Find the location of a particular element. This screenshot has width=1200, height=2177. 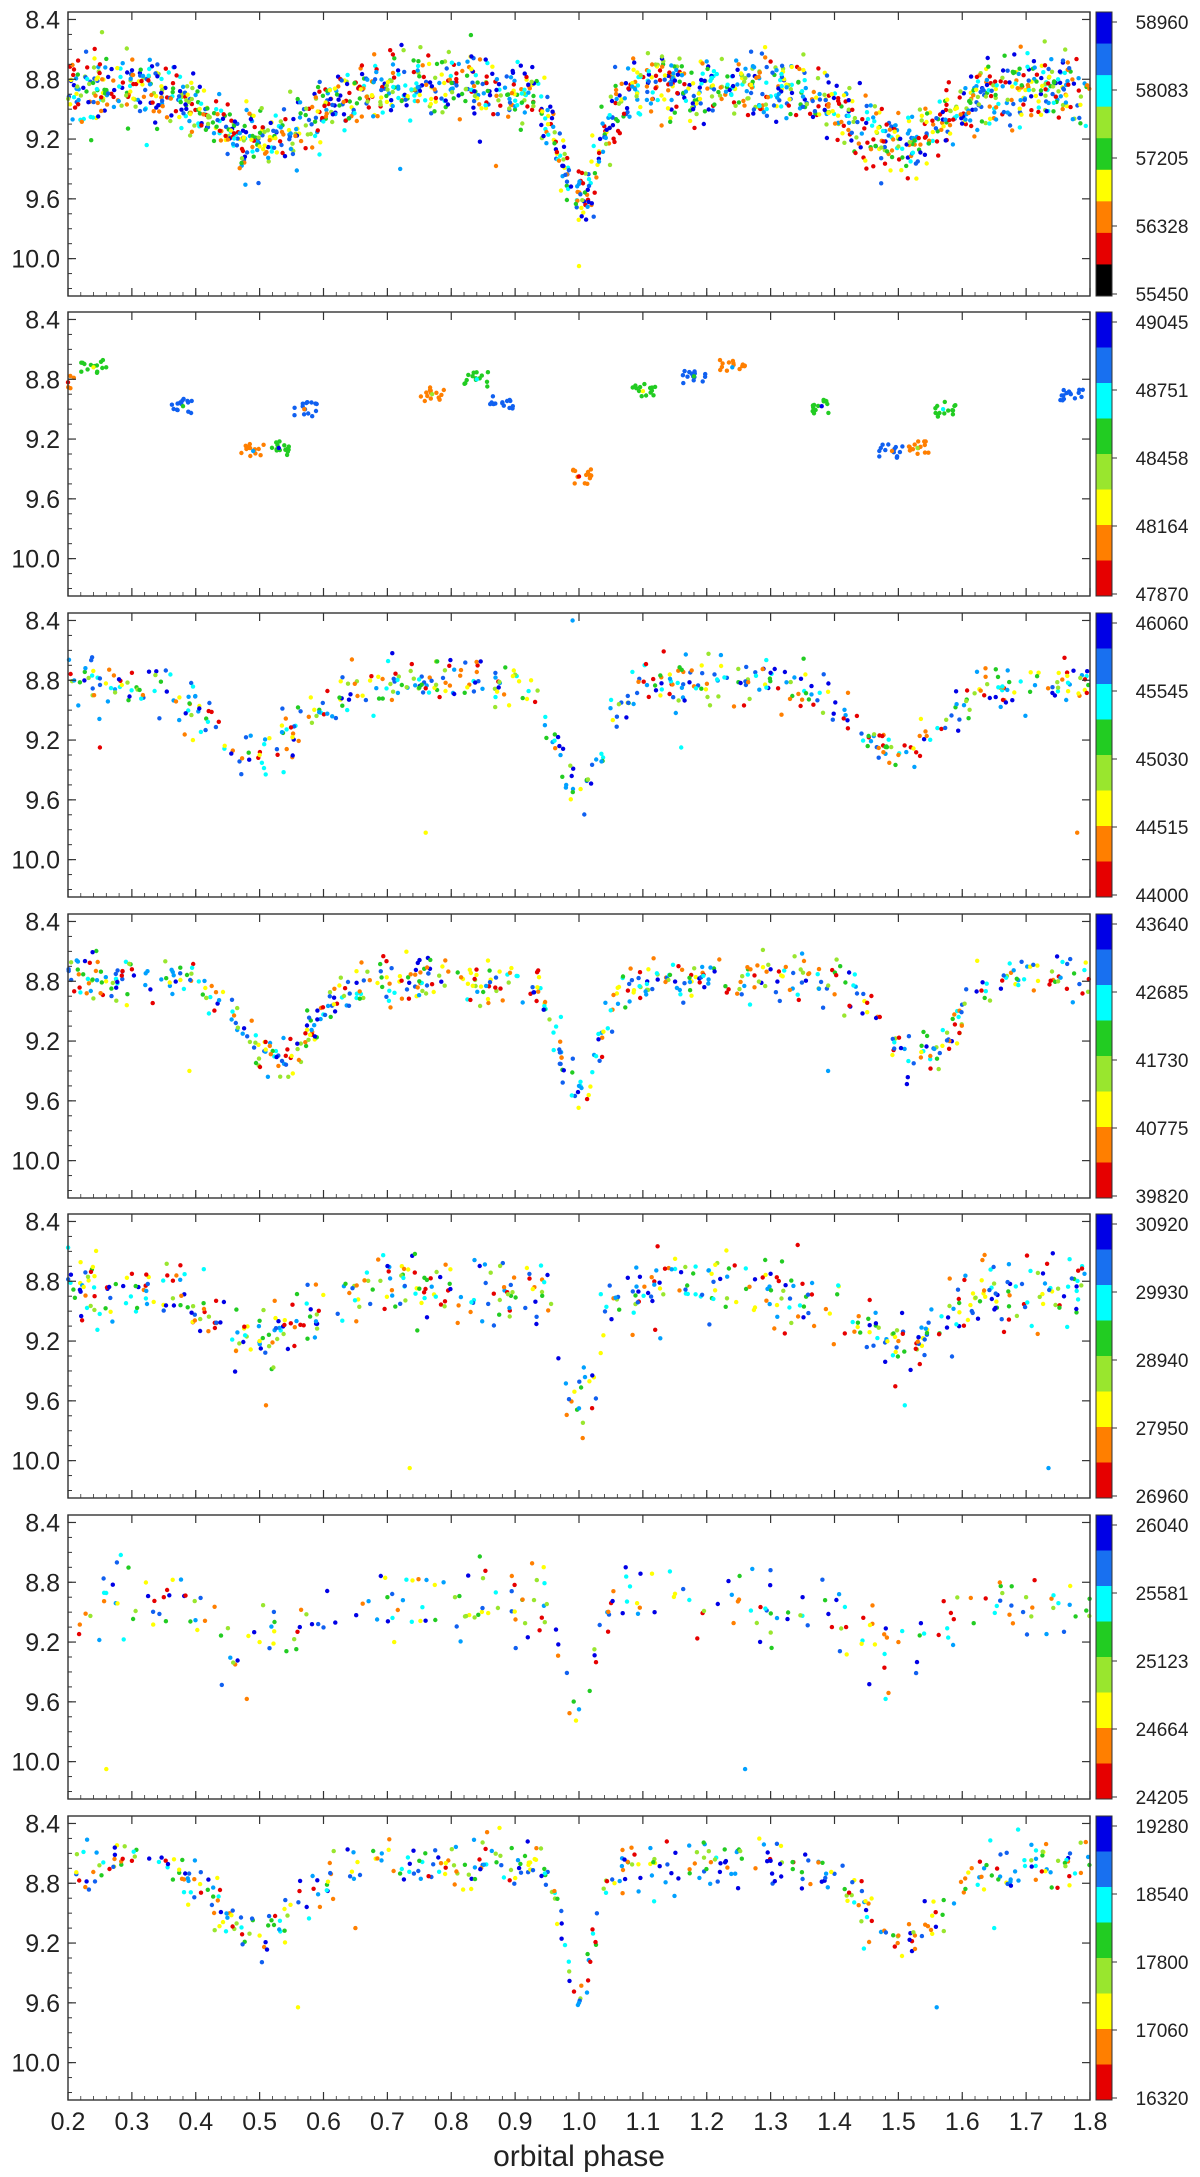

y-tick-label: 10.0 is located at coordinates (35, 861).